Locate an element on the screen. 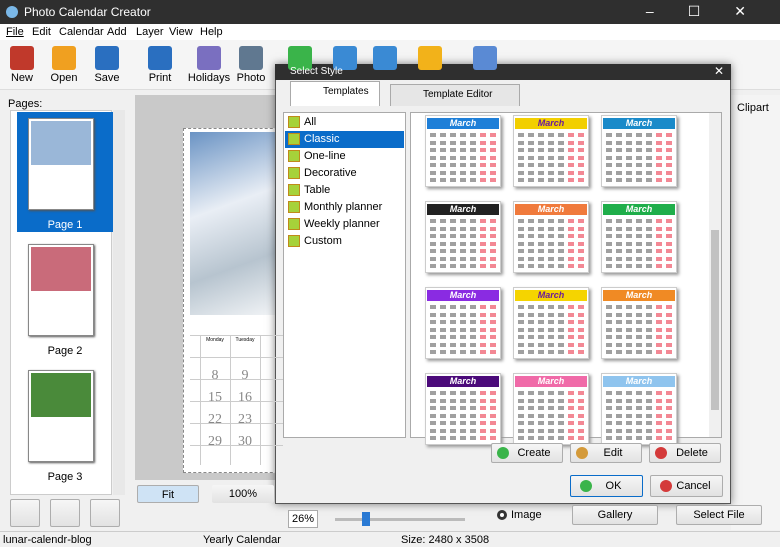  menu-item: File is located at coordinates (15, 32).